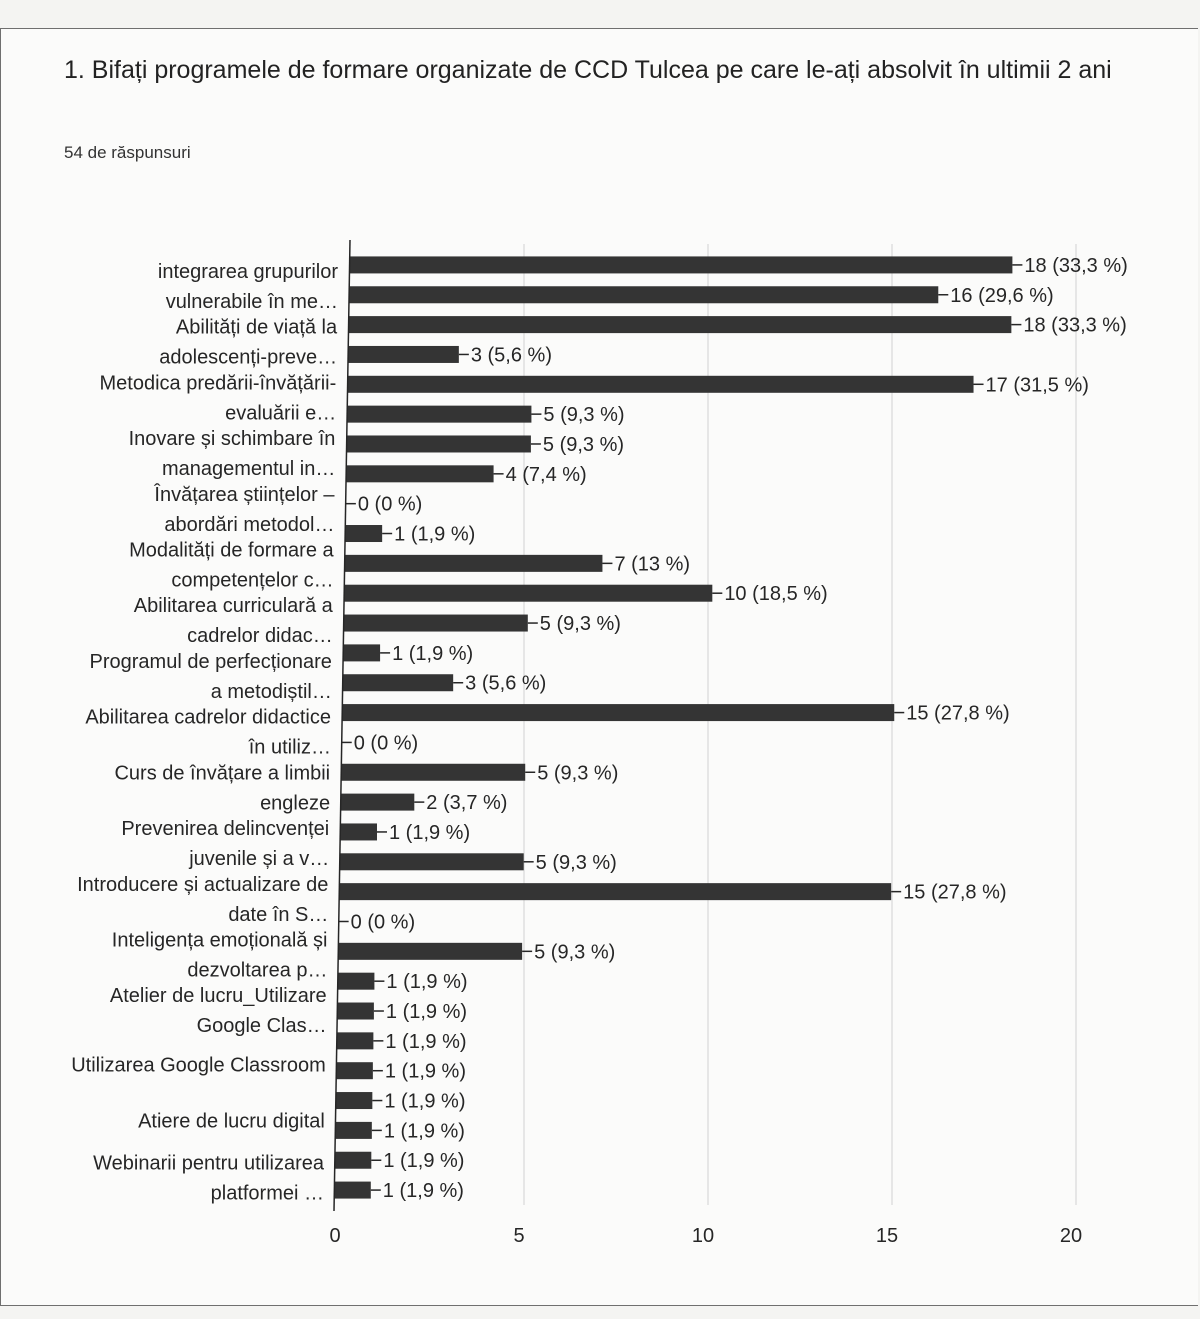 Image resolution: width=1200 pixels, height=1319 pixels. Describe the element at coordinates (546, 475) in the screenshot. I see `data-label: 4 (7,4 %)` at that location.